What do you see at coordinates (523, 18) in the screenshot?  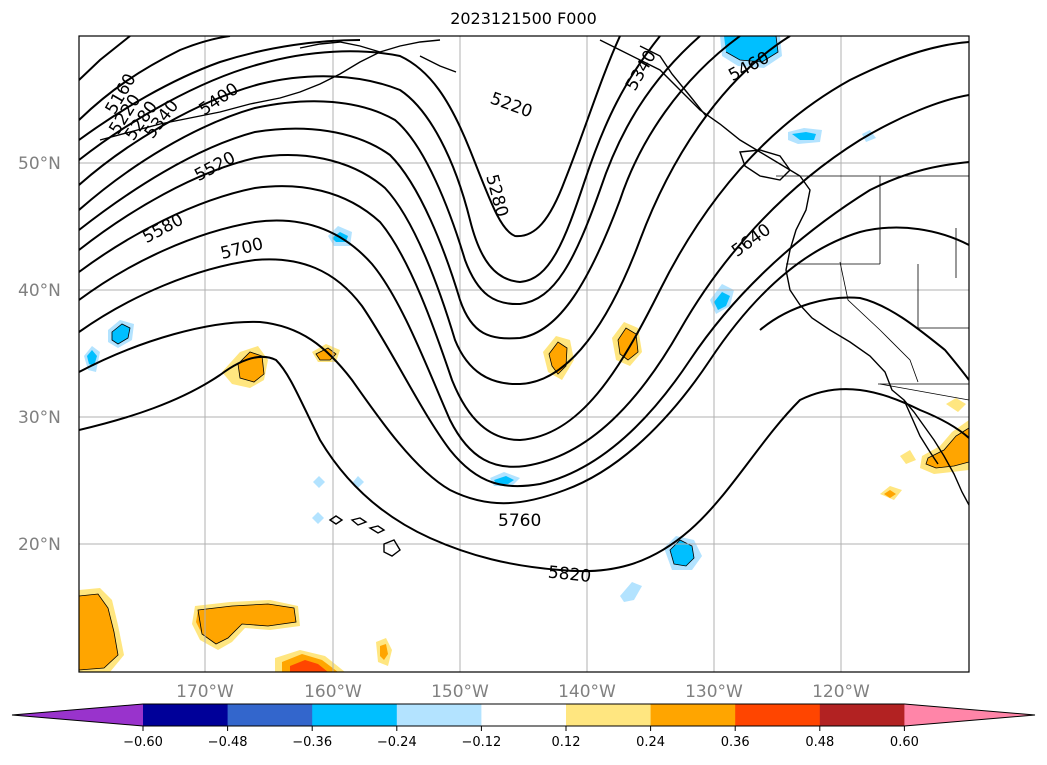 I see `map-title: 2023121500 F000` at bounding box center [523, 18].